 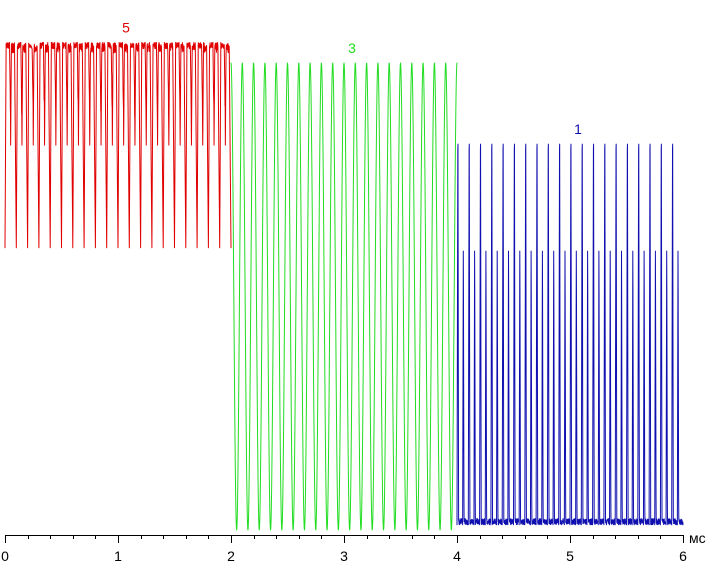 What do you see at coordinates (118, 556) in the screenshot?
I see `x-axis-tick-label: 1` at bounding box center [118, 556].